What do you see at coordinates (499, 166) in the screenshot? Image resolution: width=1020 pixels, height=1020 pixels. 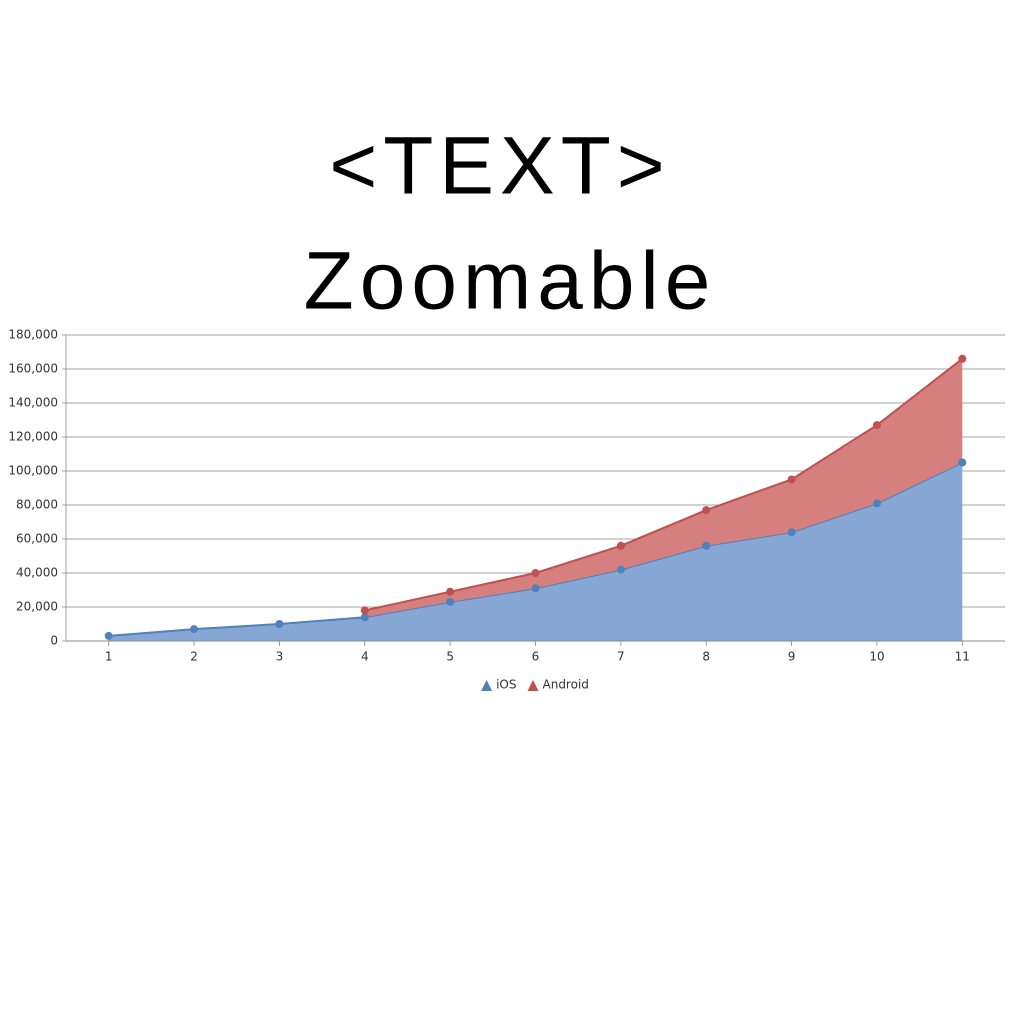 I see `chart-title: <TEXT>` at bounding box center [499, 166].